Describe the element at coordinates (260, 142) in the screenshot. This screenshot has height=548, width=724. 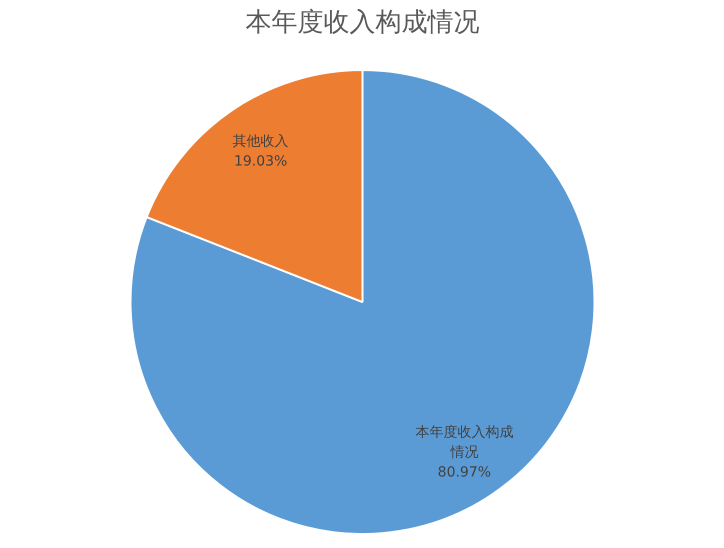
I see `slice-label: 其他收入` at that location.